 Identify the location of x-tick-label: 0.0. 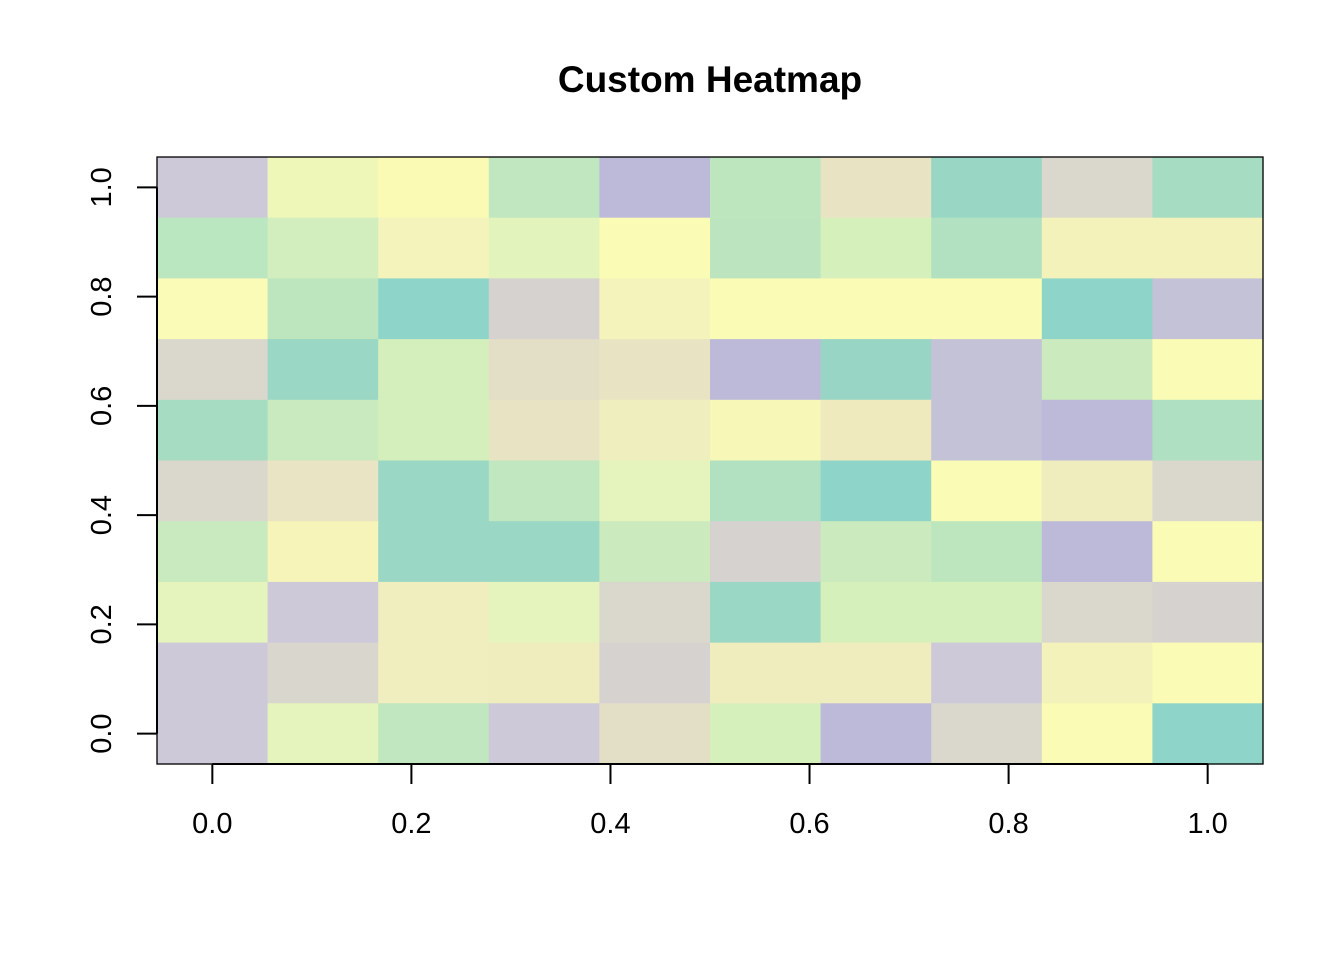
(212, 824).